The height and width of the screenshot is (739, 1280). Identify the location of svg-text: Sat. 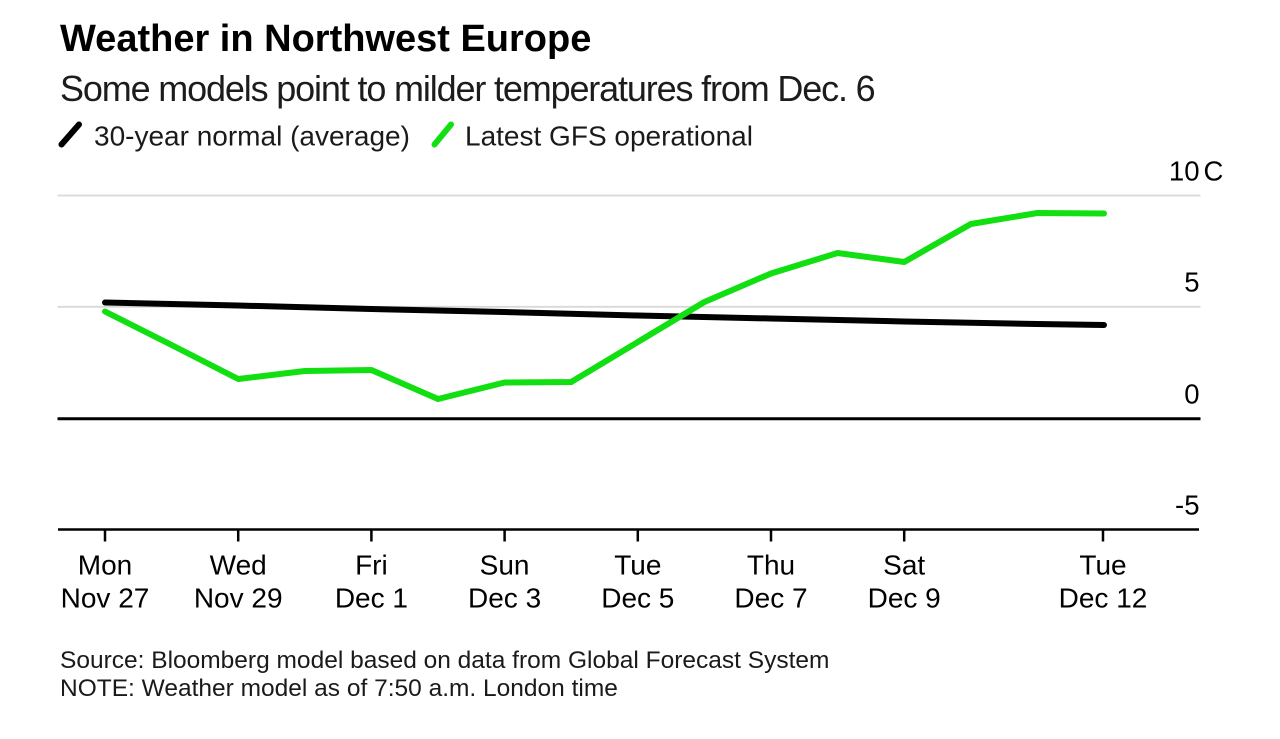
(904, 564).